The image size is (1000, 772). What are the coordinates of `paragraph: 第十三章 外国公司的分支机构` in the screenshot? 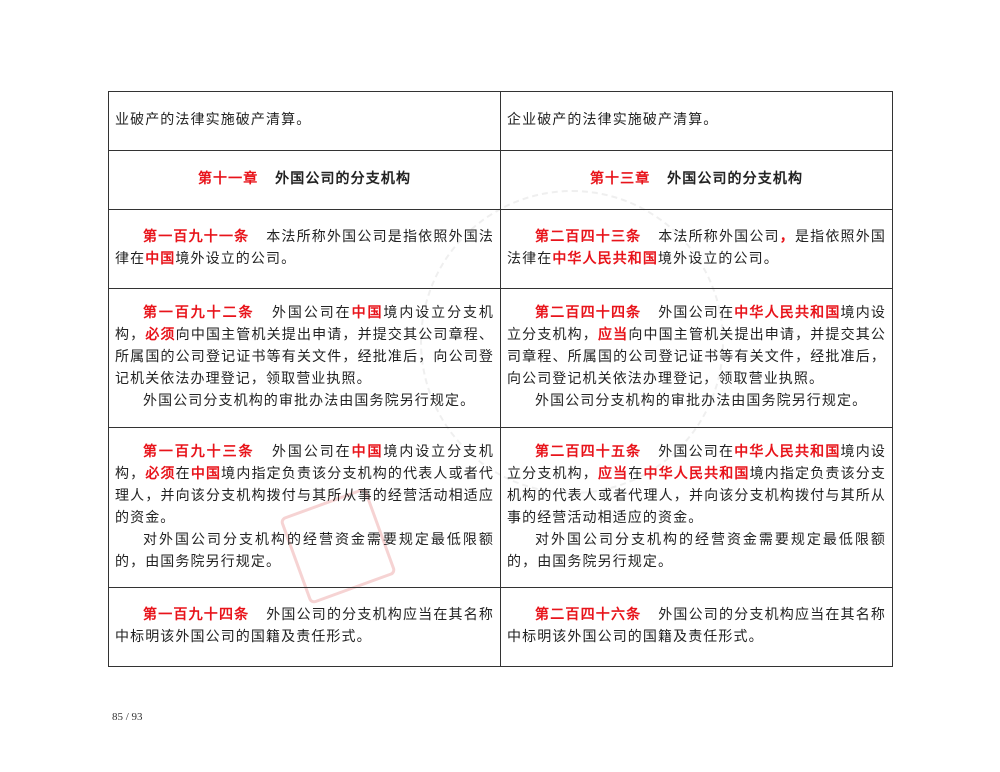 It's located at (696, 180).